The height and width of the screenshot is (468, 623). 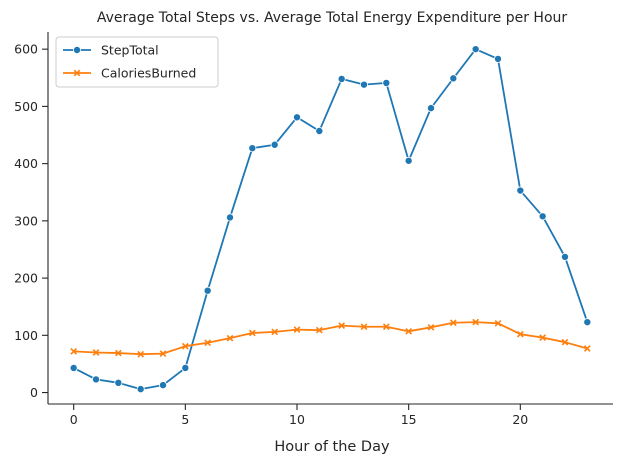 What do you see at coordinates (26, 106) in the screenshot?
I see `y-tick-label: 500` at bounding box center [26, 106].